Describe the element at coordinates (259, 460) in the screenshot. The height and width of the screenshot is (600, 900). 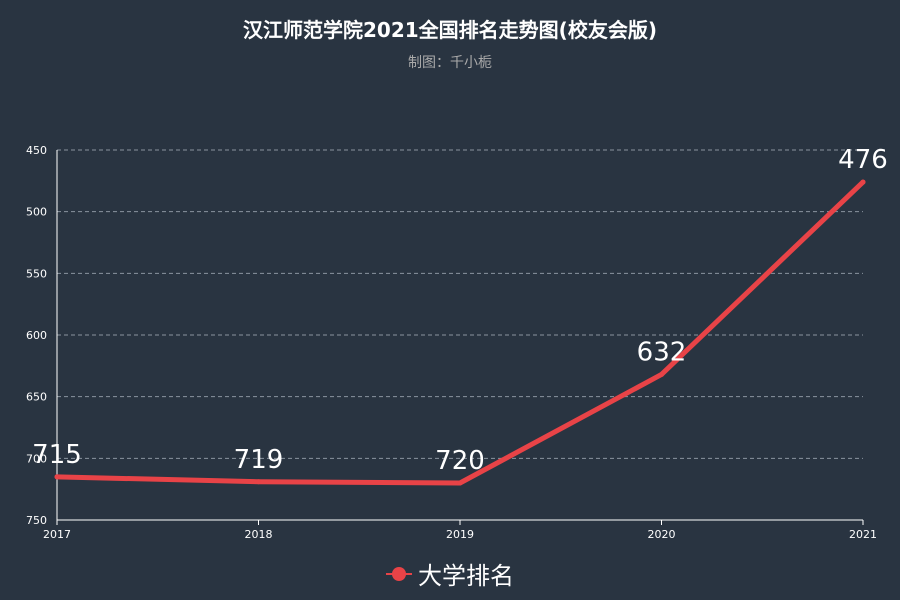
I see `data-label: 719` at that location.